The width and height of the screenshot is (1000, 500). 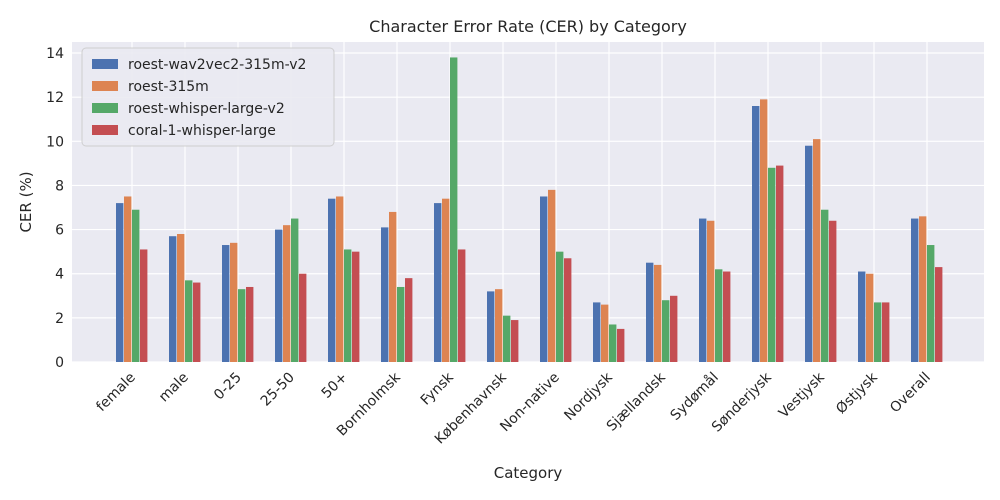 I want to click on bar-roest-315m-Sjællandsk, so click(x=658, y=313).